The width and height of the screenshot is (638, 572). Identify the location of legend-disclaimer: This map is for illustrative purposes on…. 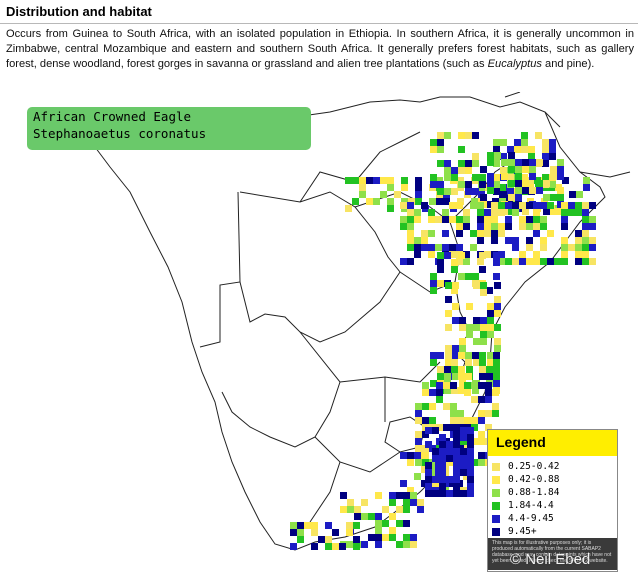
(552, 554).